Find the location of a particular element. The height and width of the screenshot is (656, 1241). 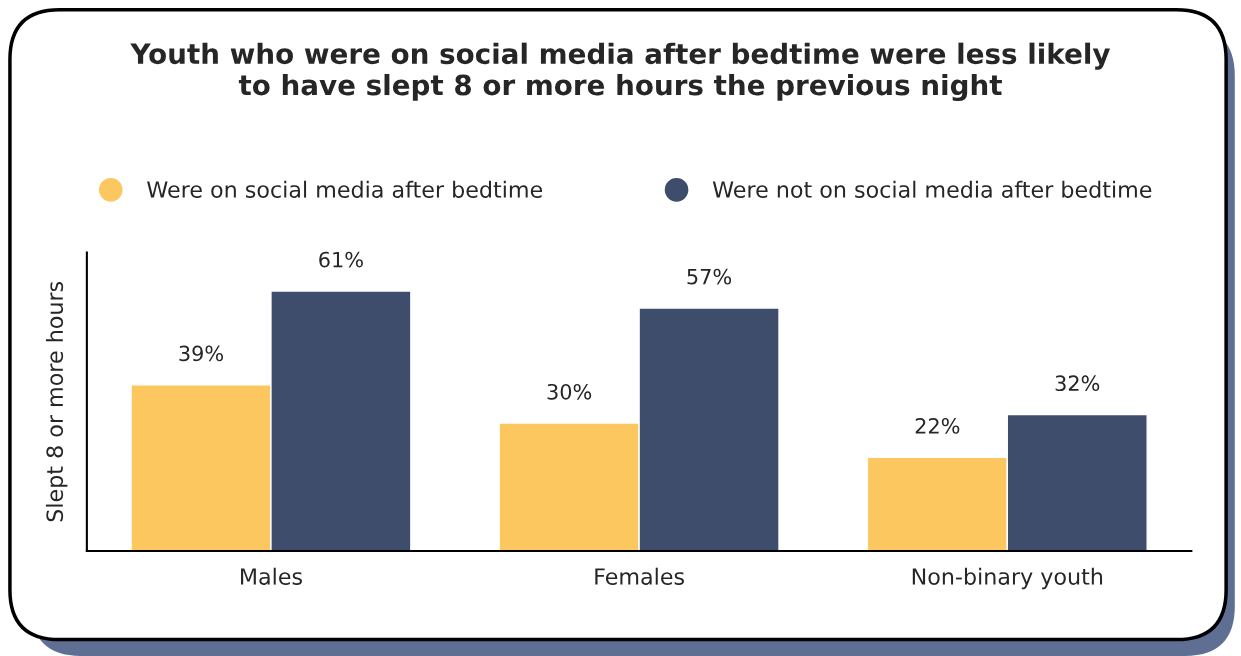

data-label: 32% is located at coordinates (1077, 383).